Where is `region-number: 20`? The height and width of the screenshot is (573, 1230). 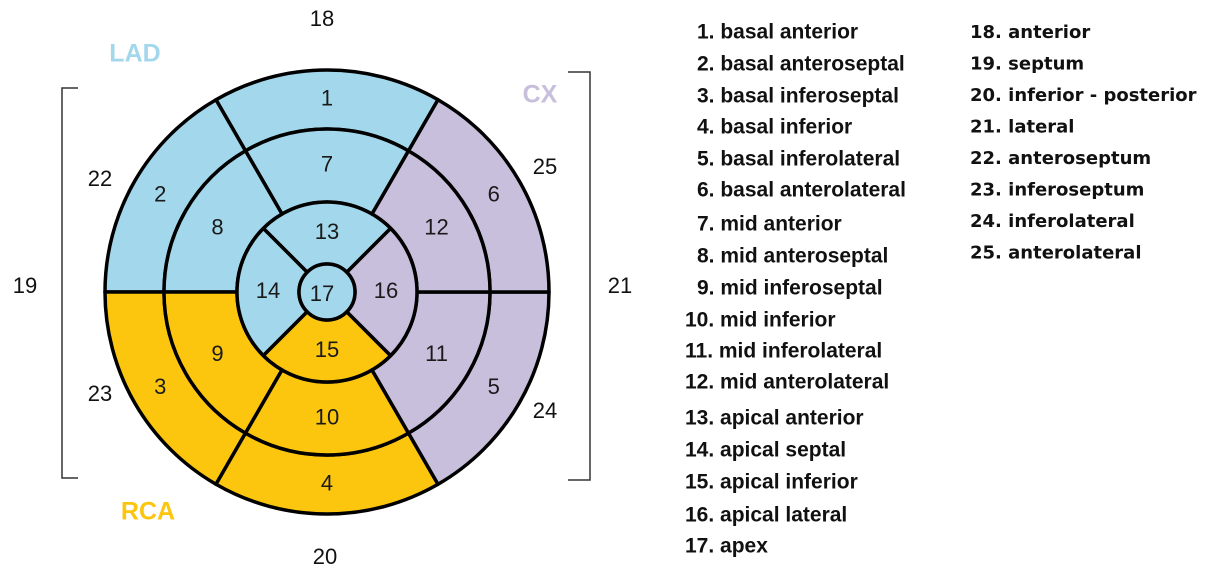
region-number: 20 is located at coordinates (325, 556).